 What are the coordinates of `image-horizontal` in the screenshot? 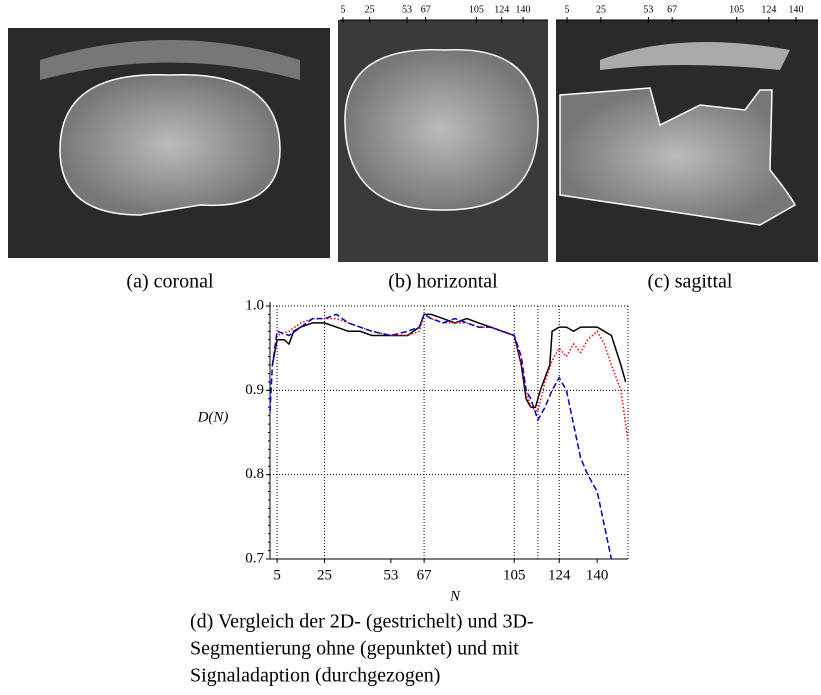 It's located at (443, 141).